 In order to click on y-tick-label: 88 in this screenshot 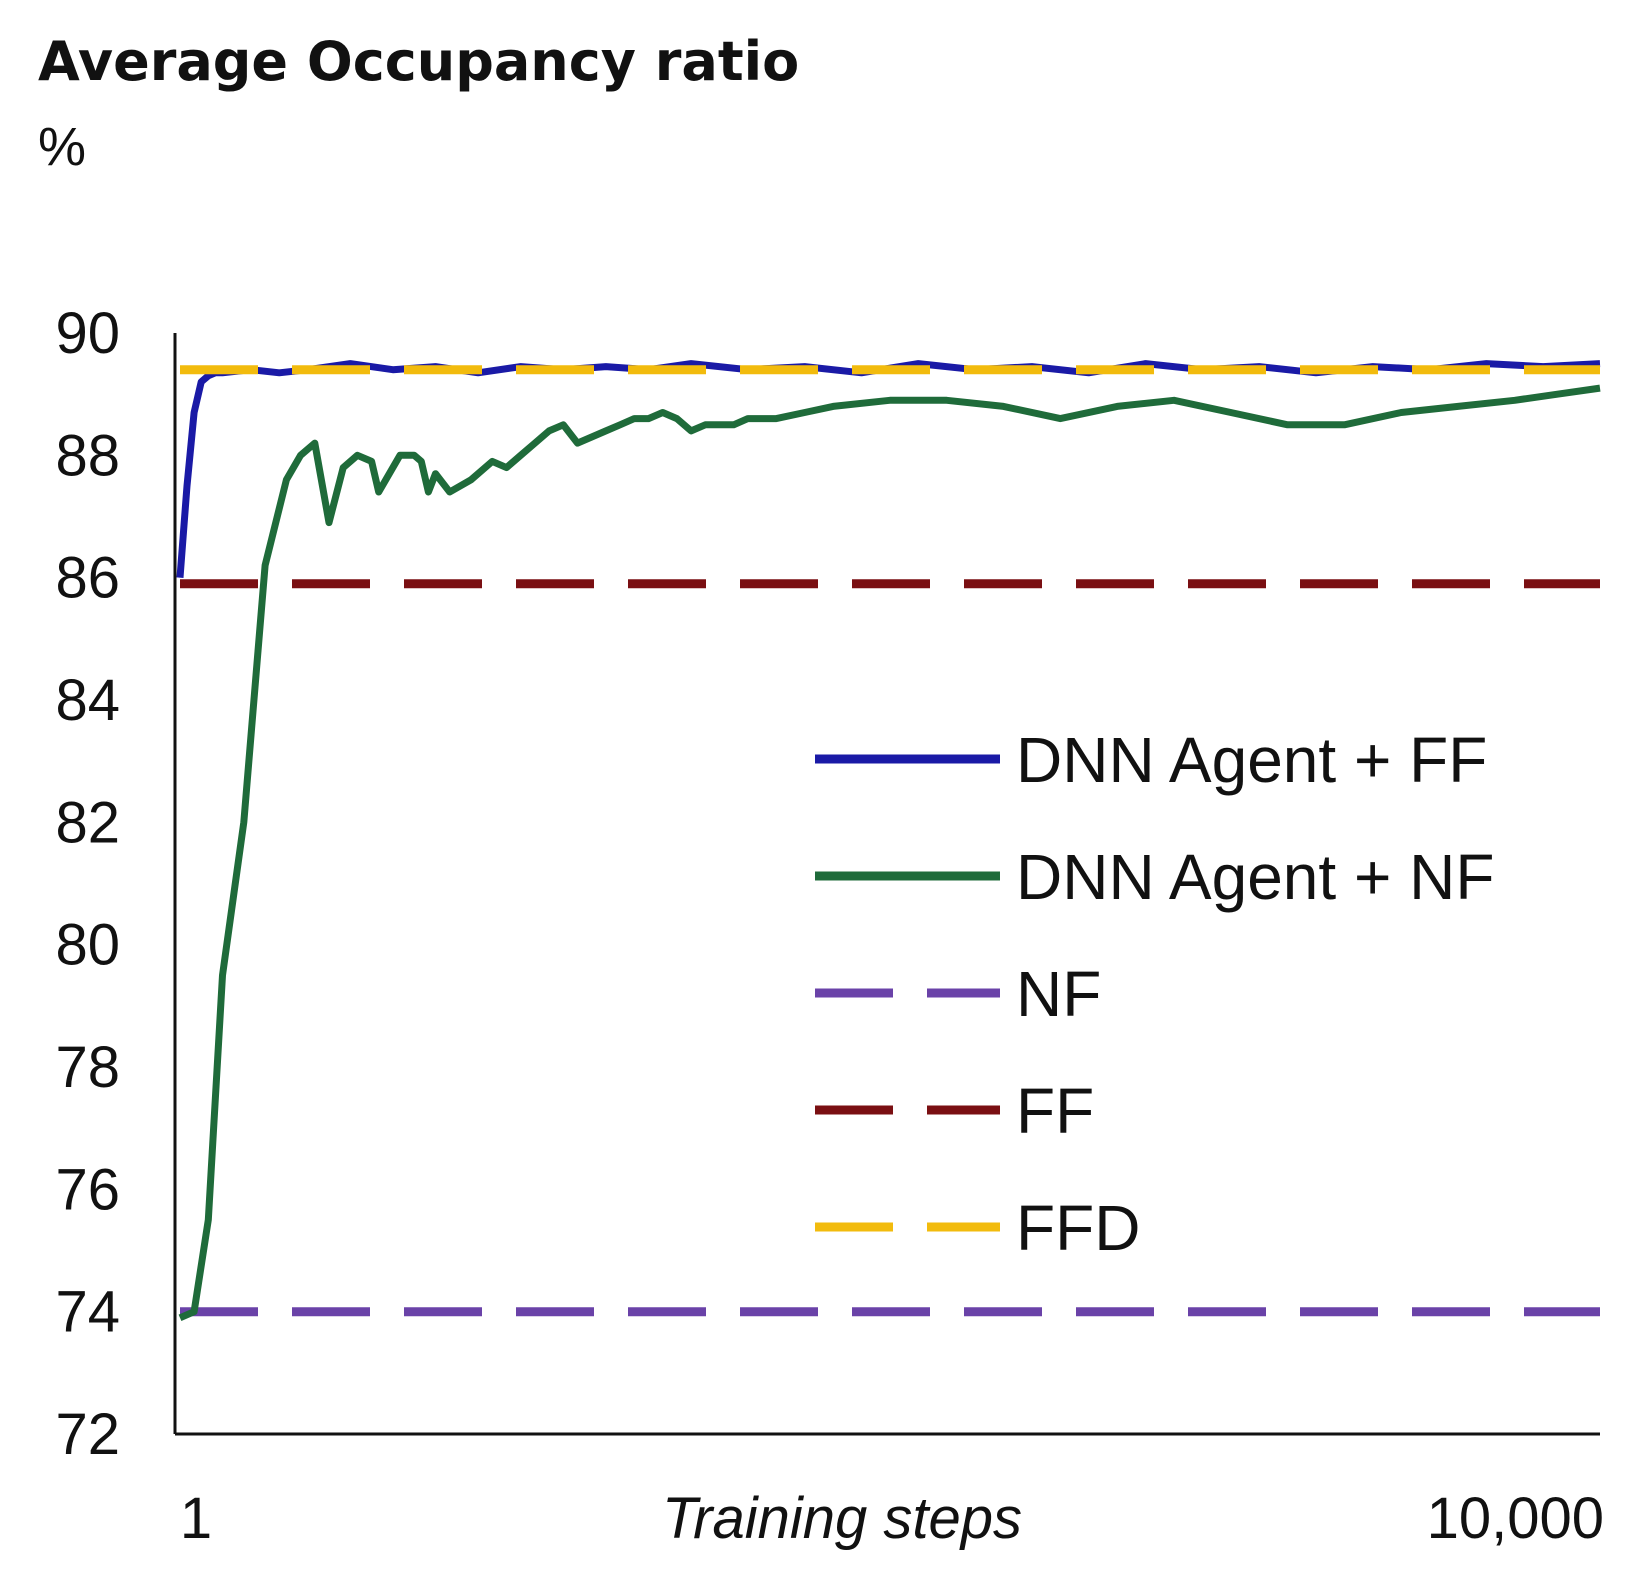, I will do `click(87, 455)`.